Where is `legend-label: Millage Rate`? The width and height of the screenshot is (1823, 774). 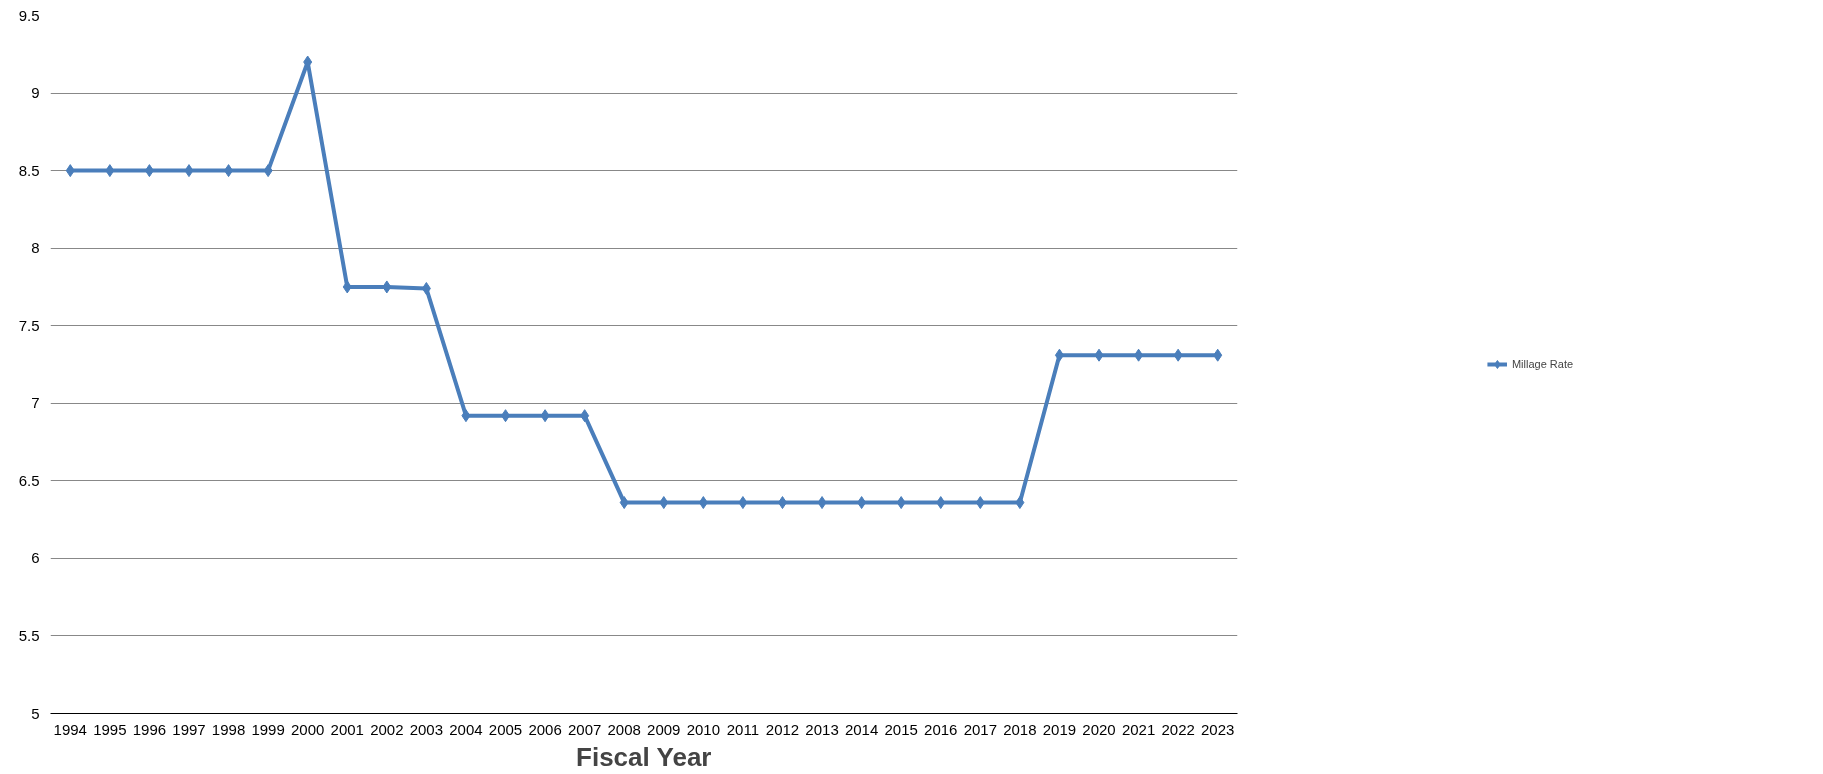
legend-label: Millage Rate is located at coordinates (1542, 364).